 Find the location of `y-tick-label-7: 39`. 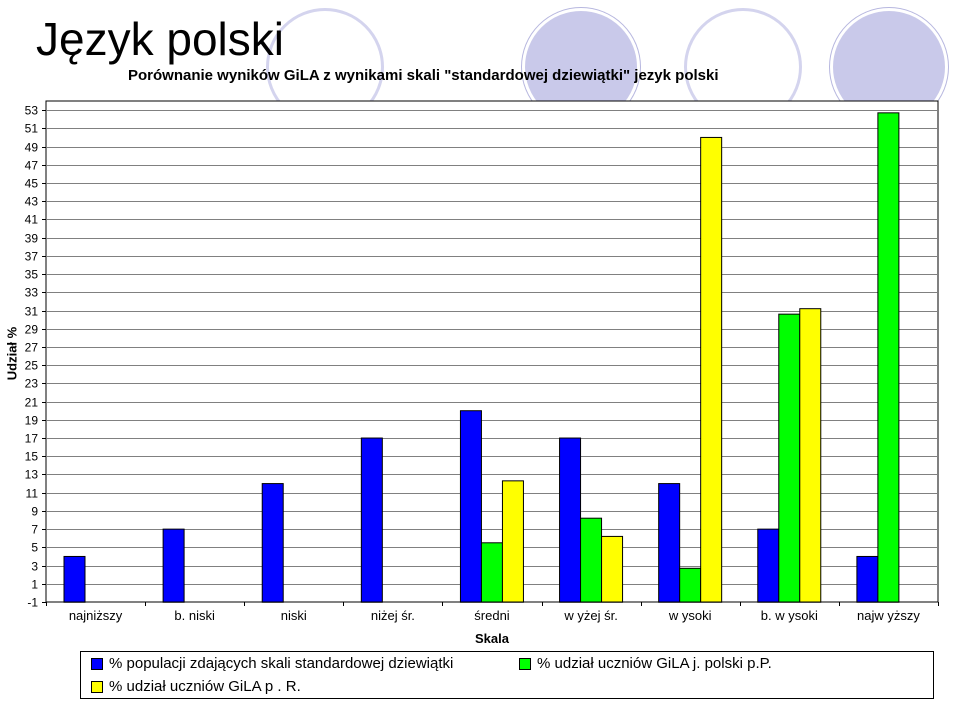

y-tick-label-7: 39 is located at coordinates (32, 239).